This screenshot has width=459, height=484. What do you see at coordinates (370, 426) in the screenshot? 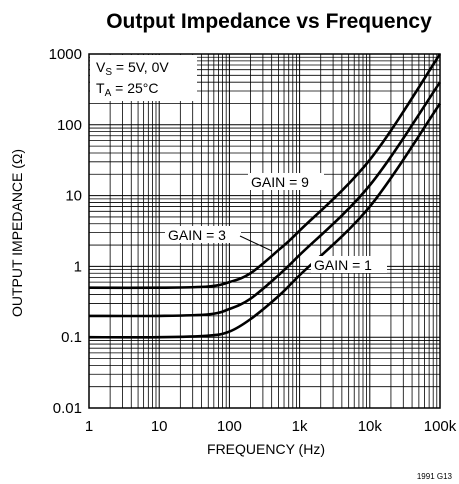
I see `x-tick-label: 10k` at bounding box center [370, 426].